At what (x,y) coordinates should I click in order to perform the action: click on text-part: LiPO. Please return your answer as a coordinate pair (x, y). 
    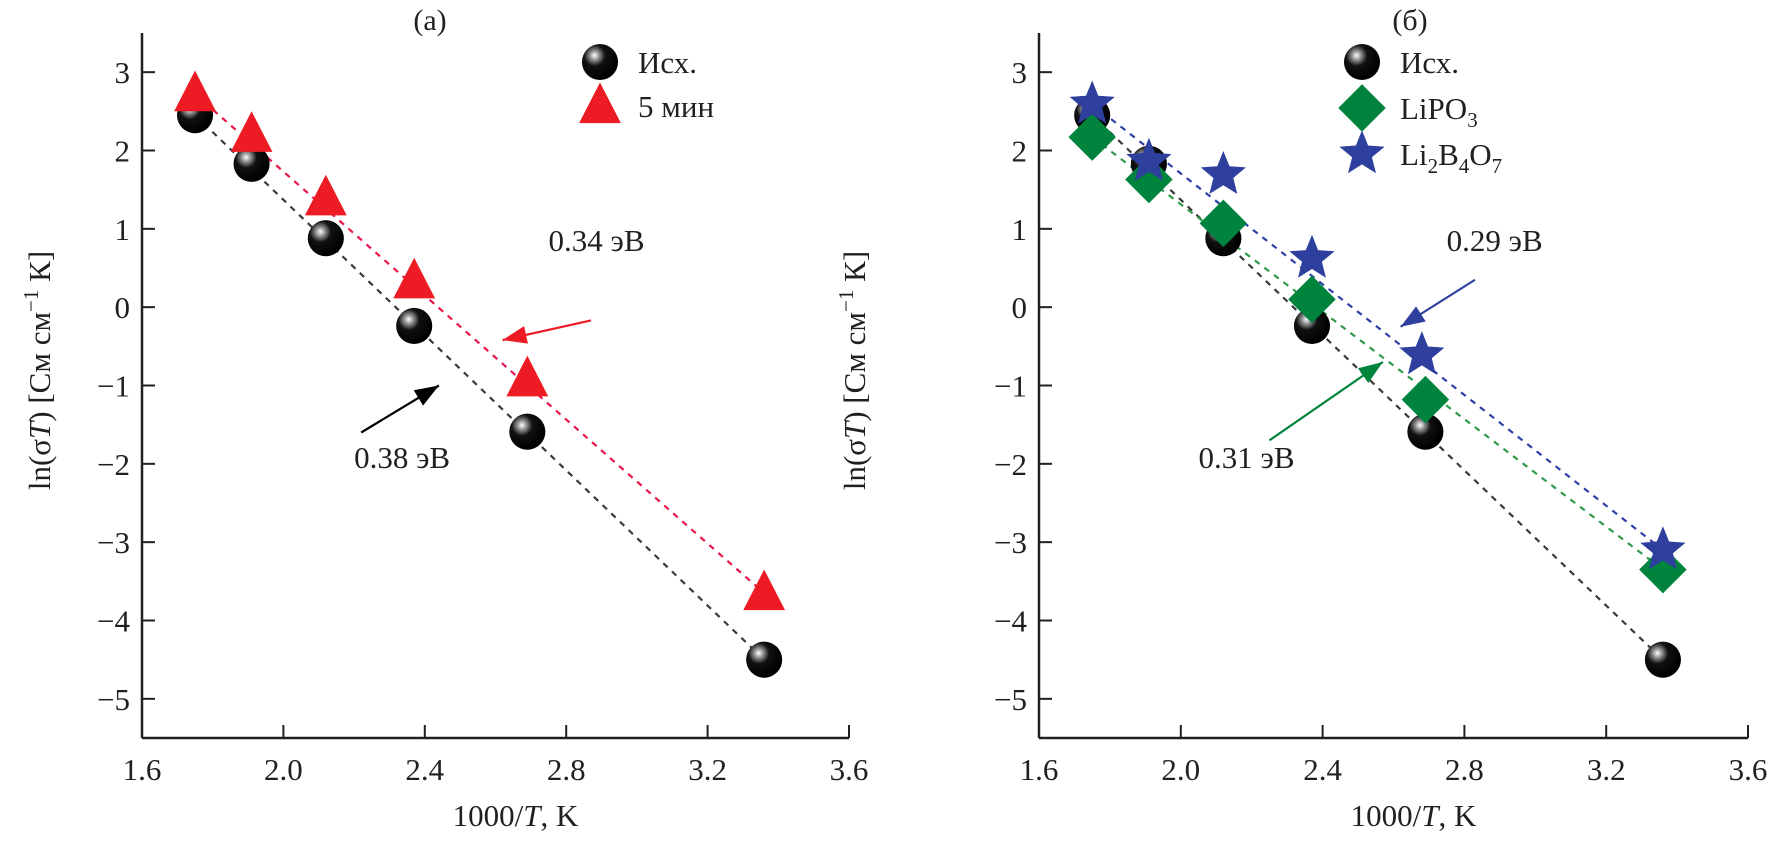
    Looking at the image, I should click on (1433, 108).